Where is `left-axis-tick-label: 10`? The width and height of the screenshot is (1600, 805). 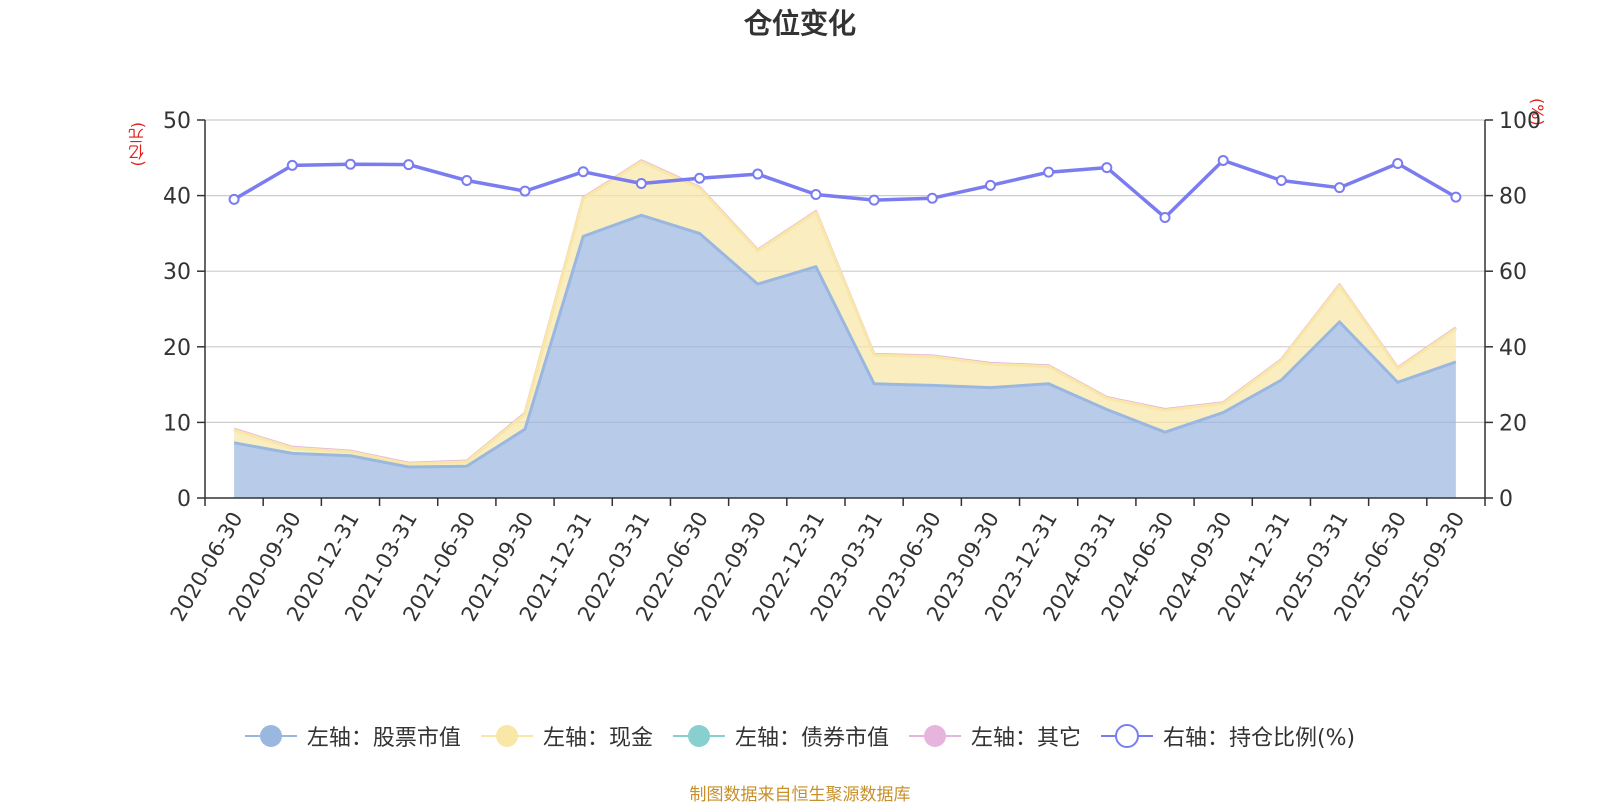 left-axis-tick-label: 10 is located at coordinates (177, 423).